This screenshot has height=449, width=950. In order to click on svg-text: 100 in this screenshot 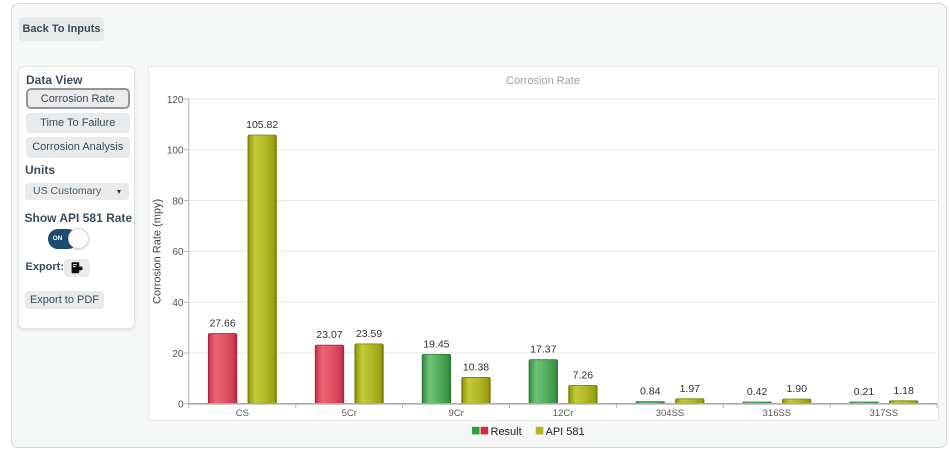, I will do `click(175, 151)`.